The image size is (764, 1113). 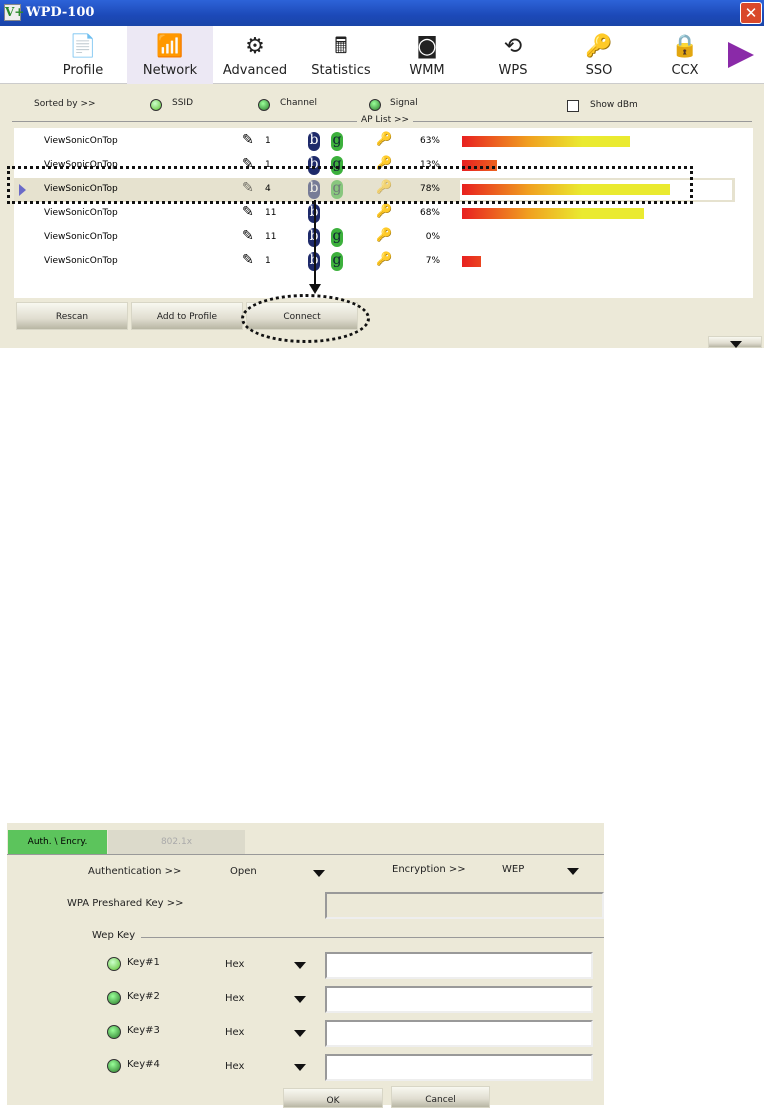 I want to click on router-icon: 📶, so click(x=170, y=46).